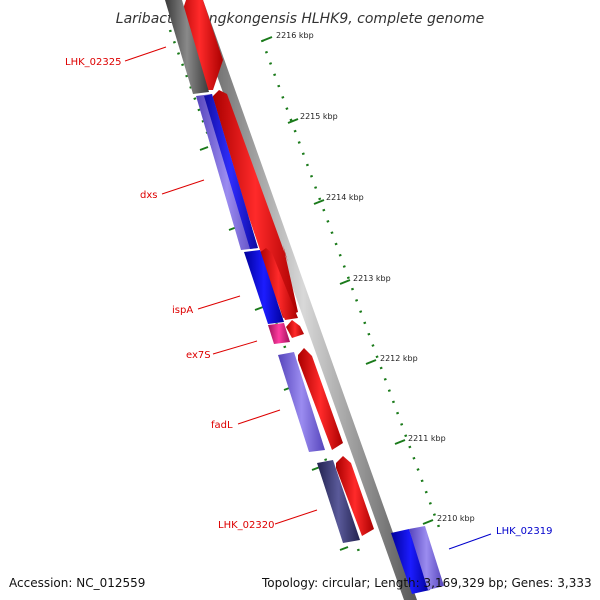 The image size is (600, 600). I want to click on gene-label-LHK02320: LHK_02320, so click(268, 520).